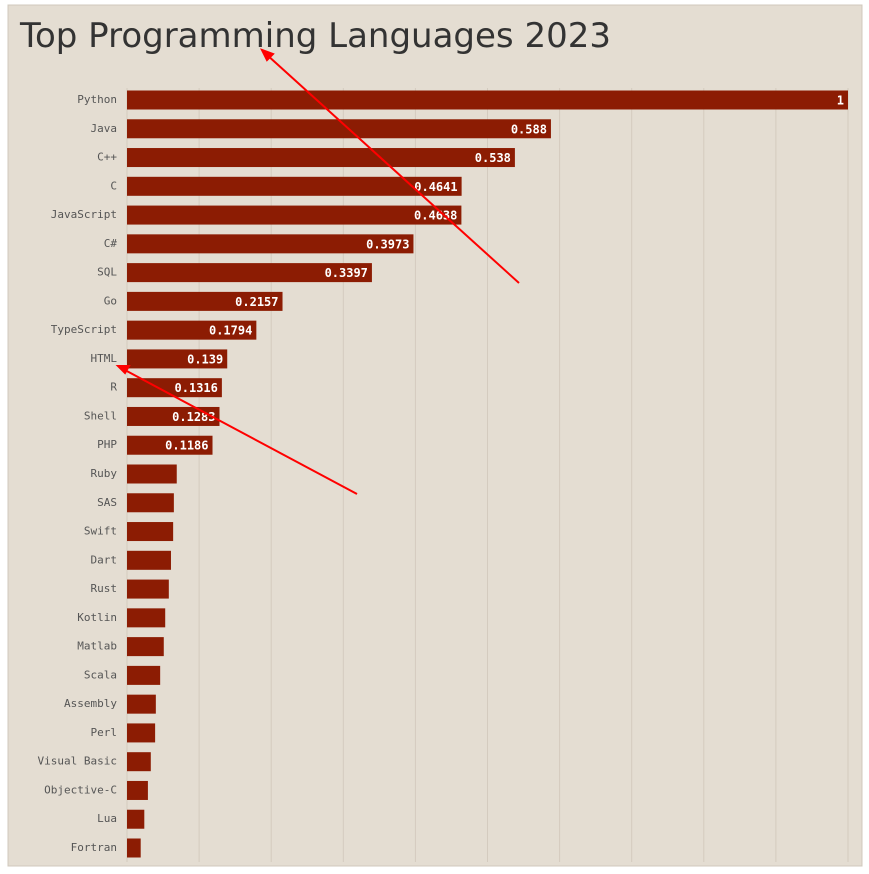  What do you see at coordinates (104, 473) in the screenshot?
I see `y-tick-label: Ruby` at bounding box center [104, 473].